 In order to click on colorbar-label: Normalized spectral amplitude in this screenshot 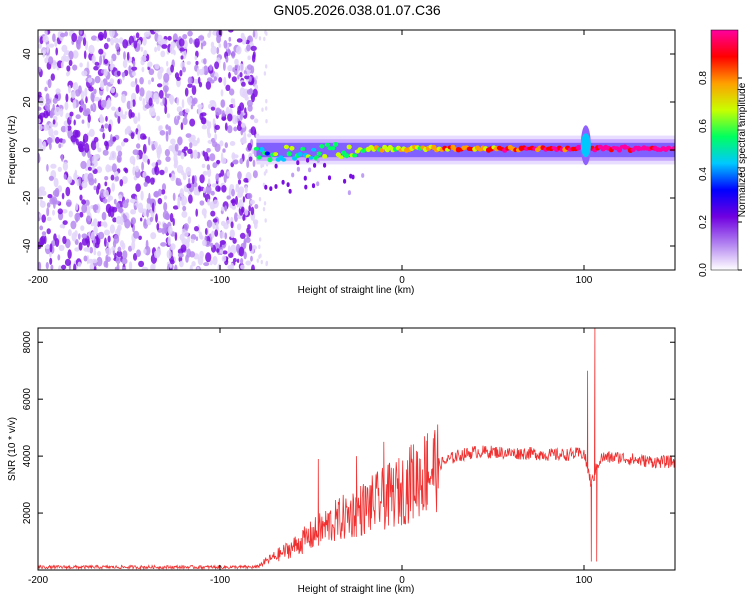, I will do `click(742, 149)`.